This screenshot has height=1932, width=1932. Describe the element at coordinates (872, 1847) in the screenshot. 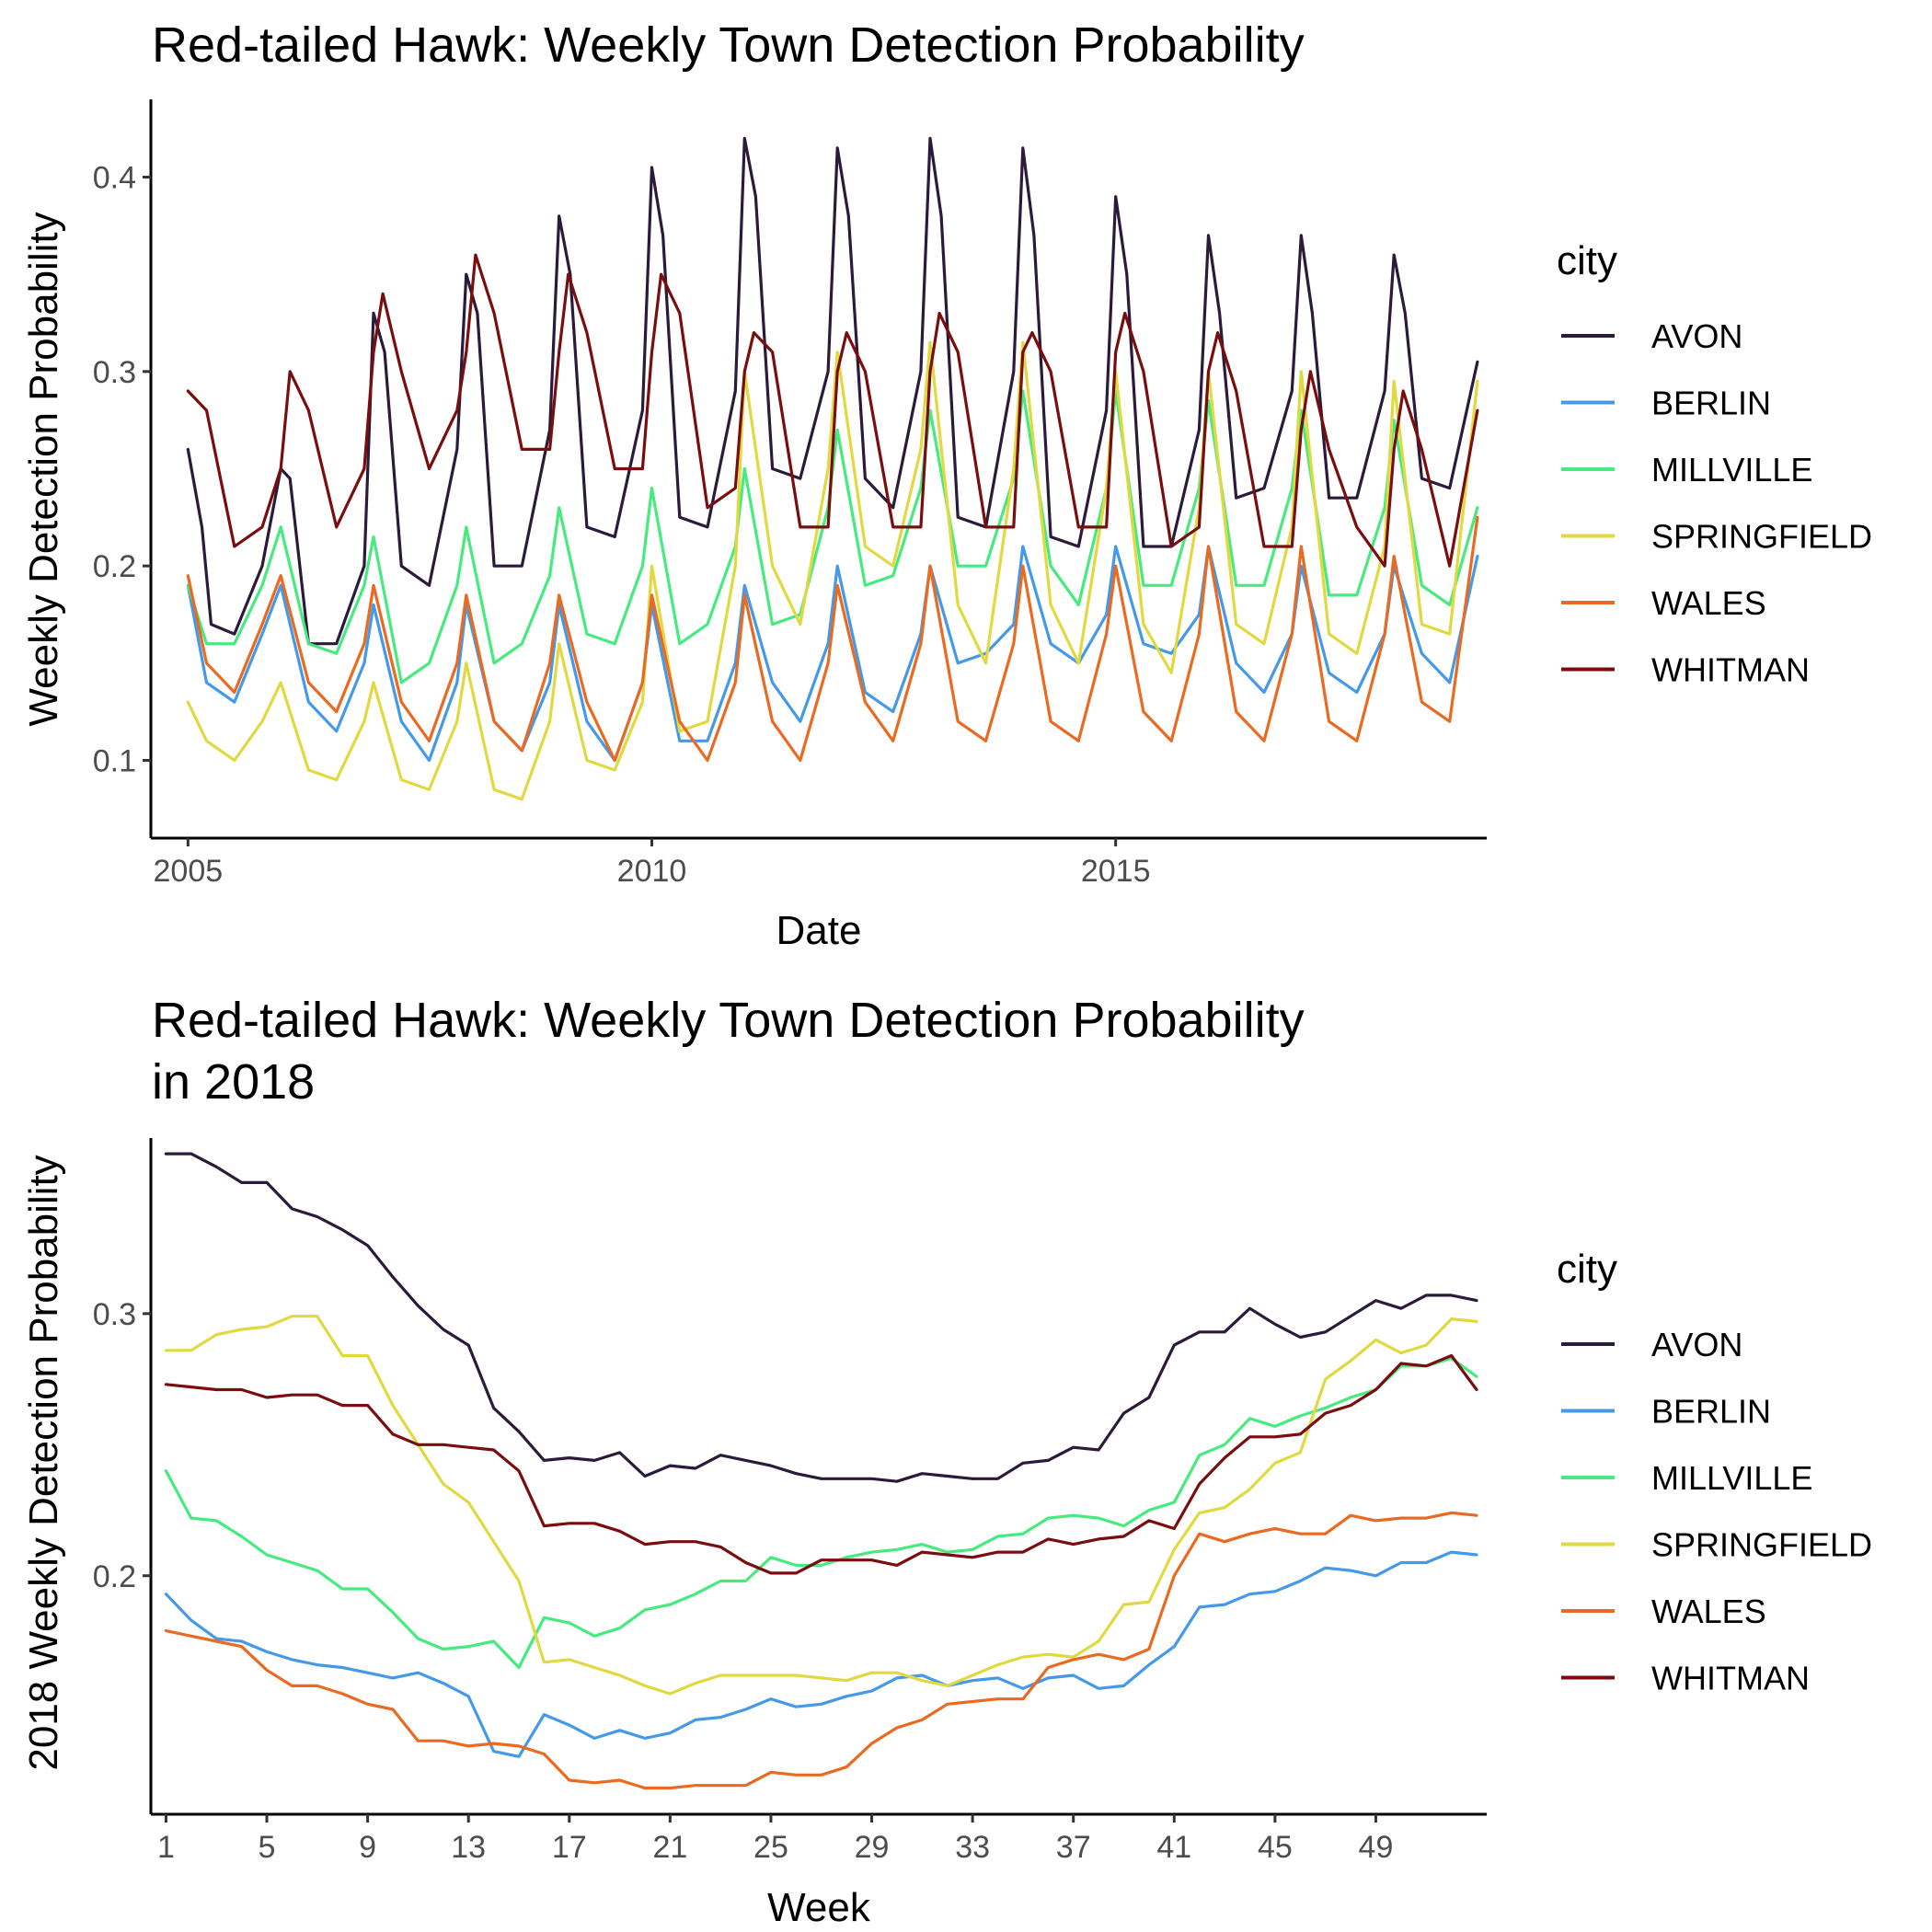

I see `x-tick-label: 29` at that location.